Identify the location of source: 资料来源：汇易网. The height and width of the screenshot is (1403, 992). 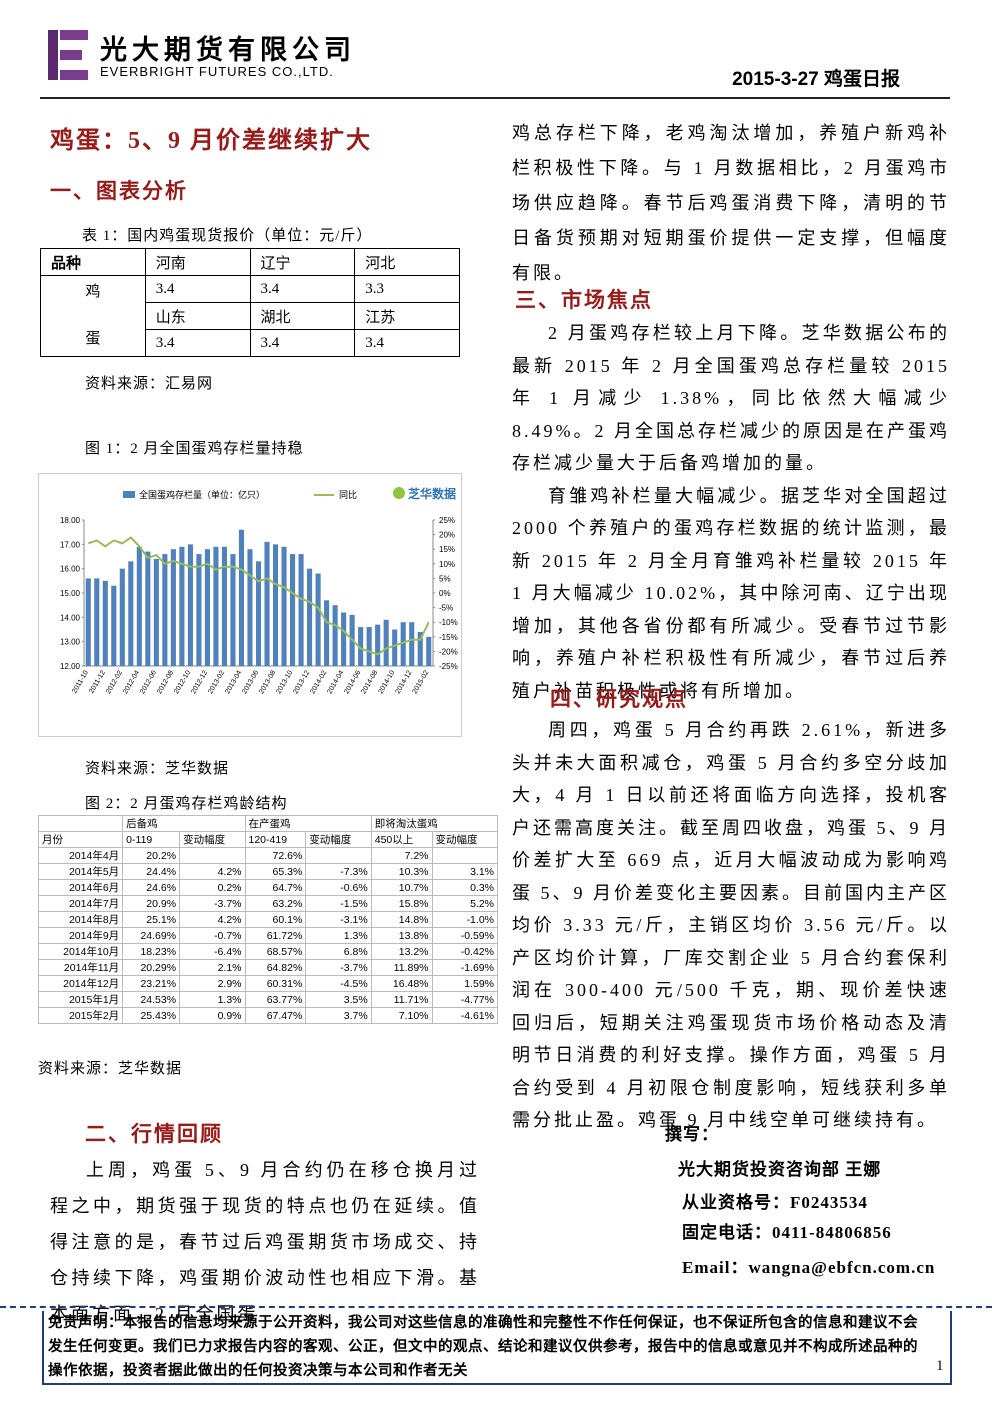
(149, 384).